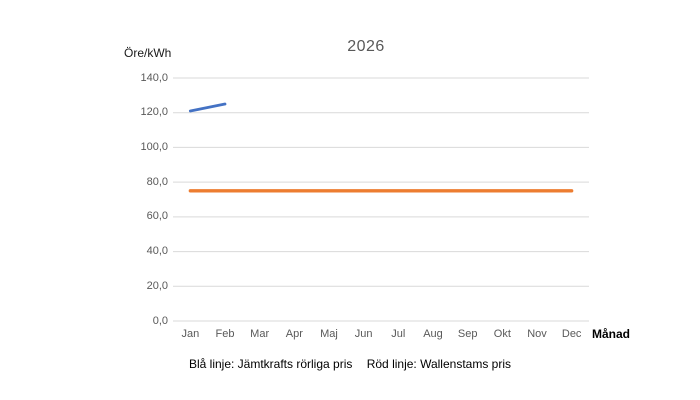 Image resolution: width=700 pixels, height=400 pixels. I want to click on y-tick-label: 40,0, so click(157, 251).